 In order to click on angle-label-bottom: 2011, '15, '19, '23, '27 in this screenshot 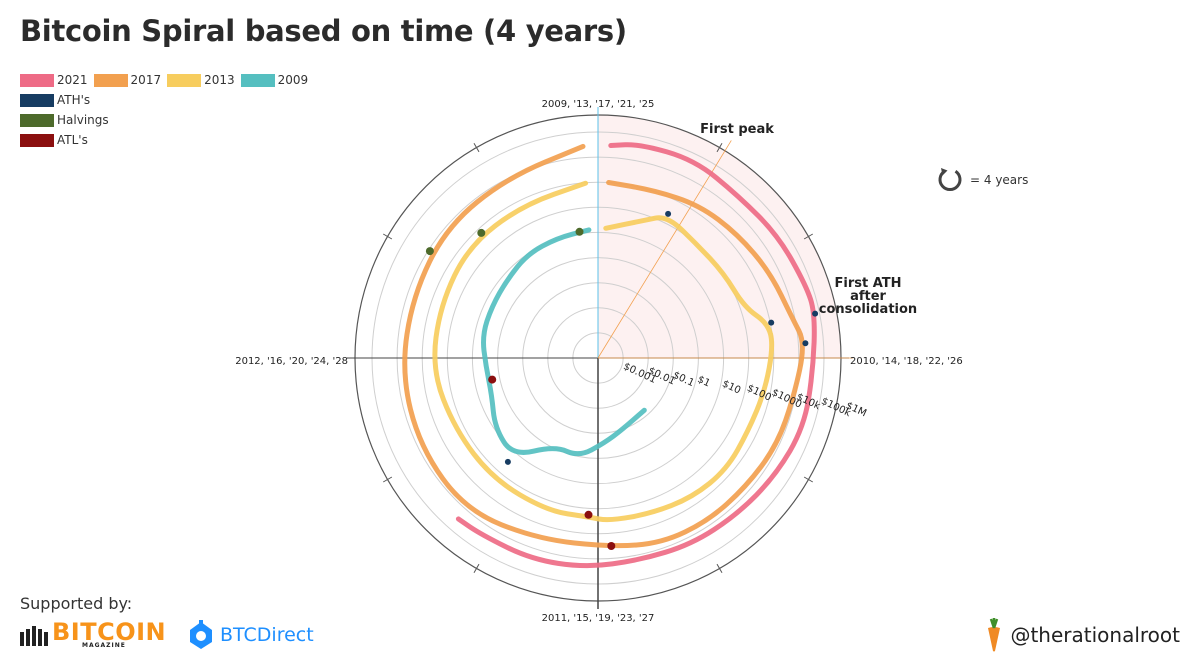, I will do `click(598, 618)`.